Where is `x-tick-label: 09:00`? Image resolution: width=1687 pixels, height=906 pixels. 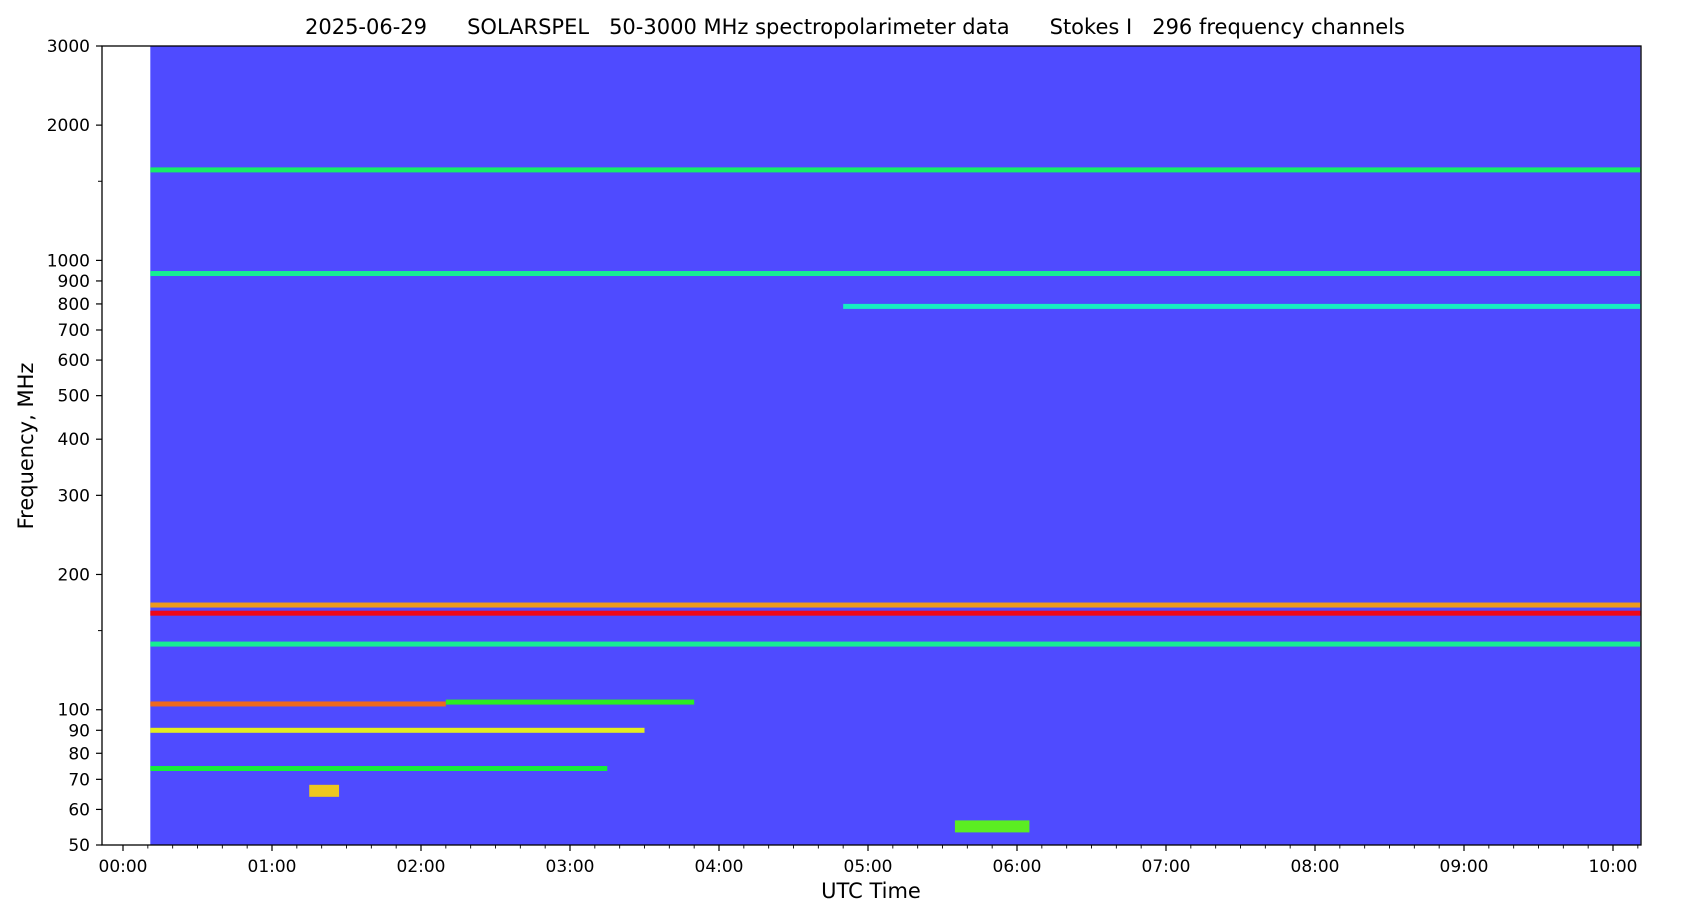
x-tick-label: 09:00 is located at coordinates (1464, 867).